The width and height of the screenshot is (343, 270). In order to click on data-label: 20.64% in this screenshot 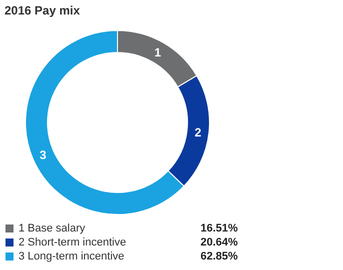, I will do `click(219, 242)`.